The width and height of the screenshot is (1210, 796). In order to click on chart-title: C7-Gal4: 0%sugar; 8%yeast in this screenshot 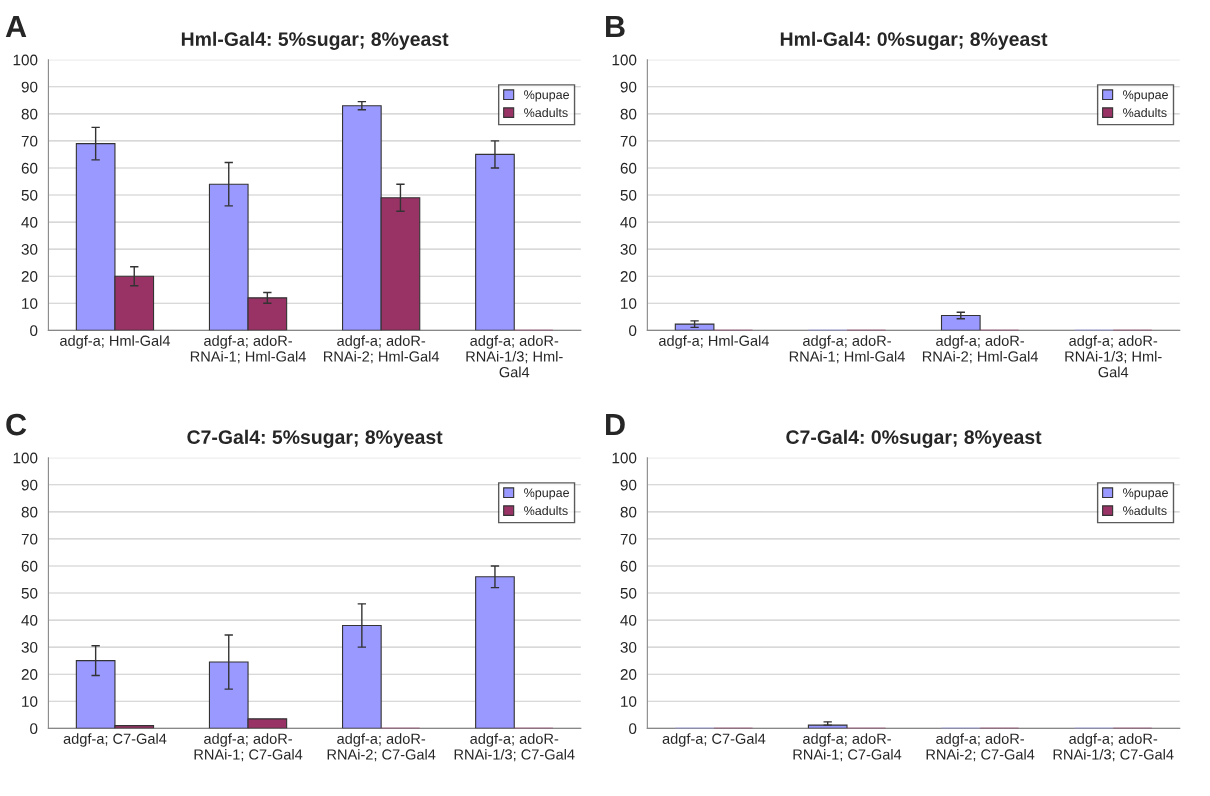, I will do `click(914, 438)`.